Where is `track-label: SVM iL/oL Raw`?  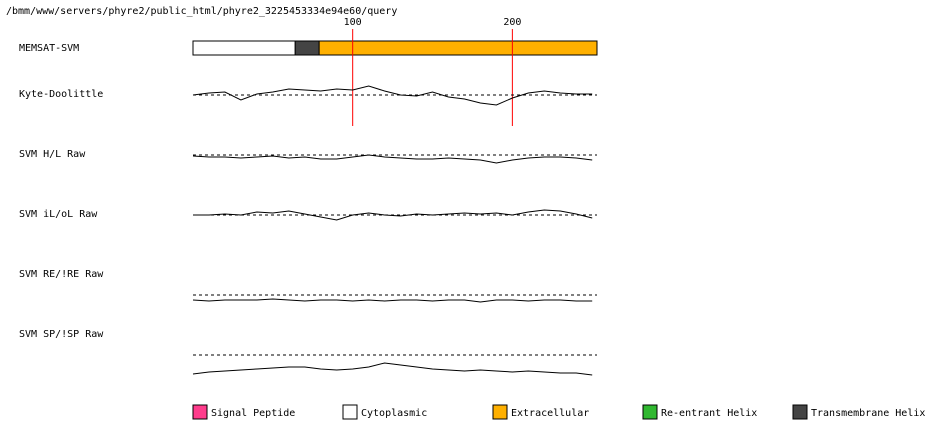
track-label: SVM iL/oL Raw is located at coordinates (58, 214).